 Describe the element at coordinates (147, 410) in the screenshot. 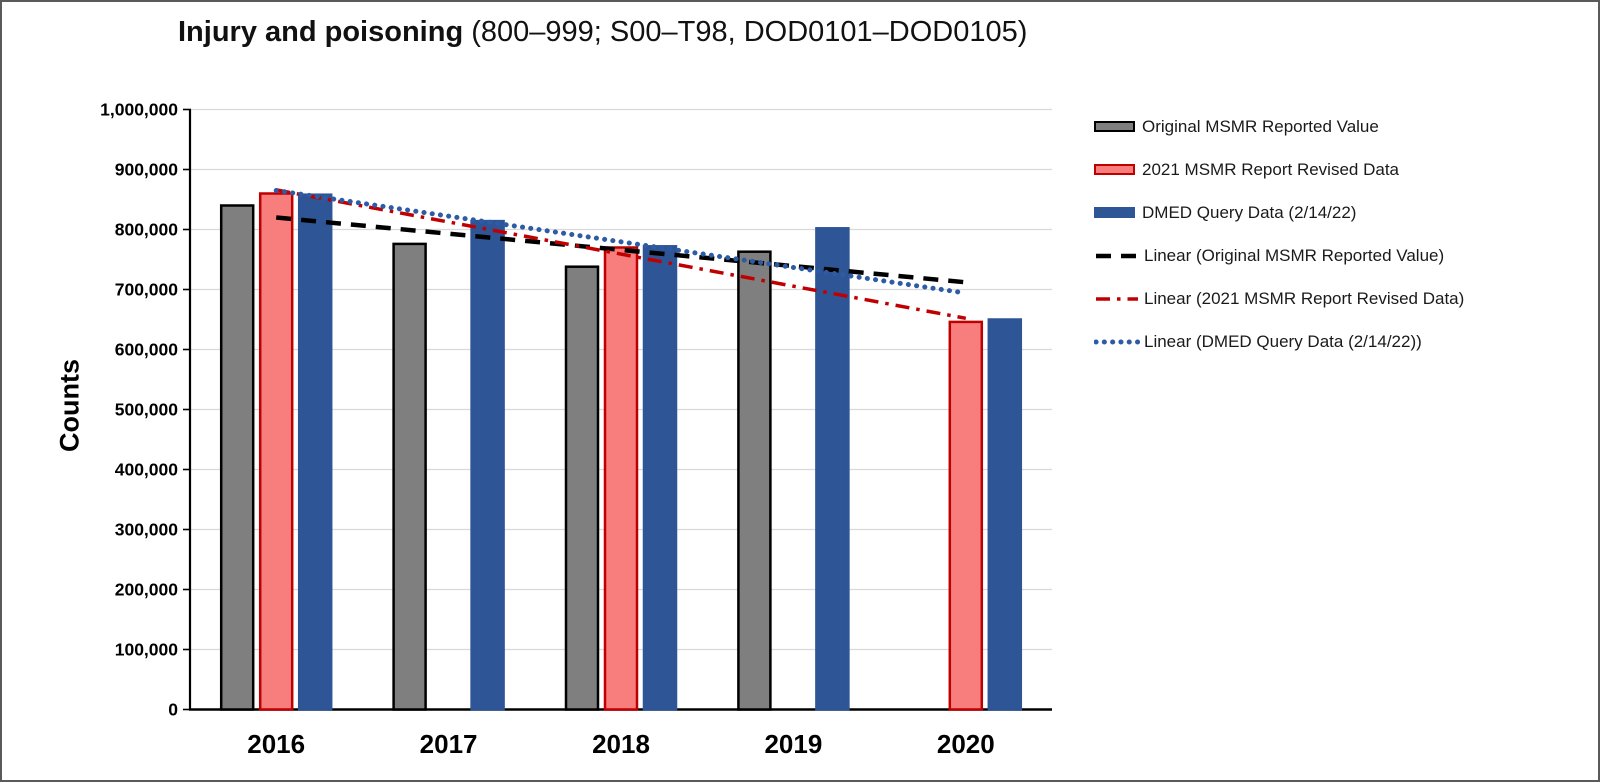

I see `y-tick-label: 500,000` at that location.